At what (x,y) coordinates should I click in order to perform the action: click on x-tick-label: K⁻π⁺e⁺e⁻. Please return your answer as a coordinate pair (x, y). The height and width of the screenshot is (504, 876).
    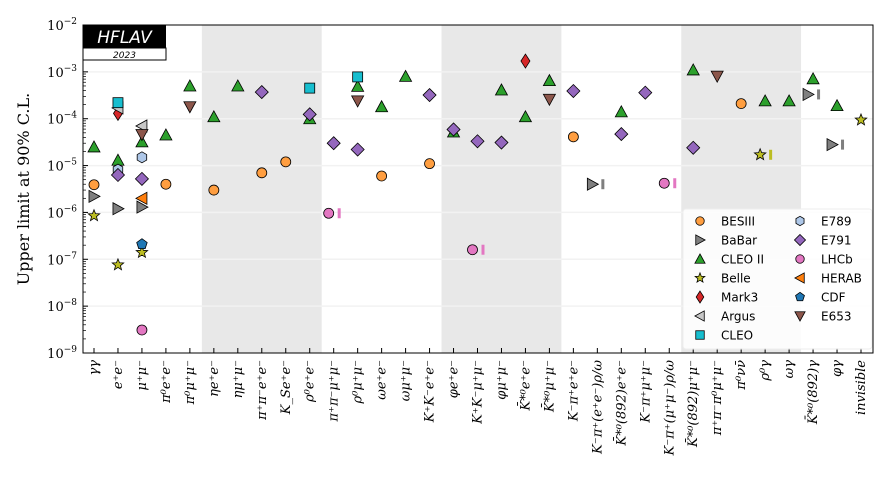
    Looking at the image, I should click on (573, 391).